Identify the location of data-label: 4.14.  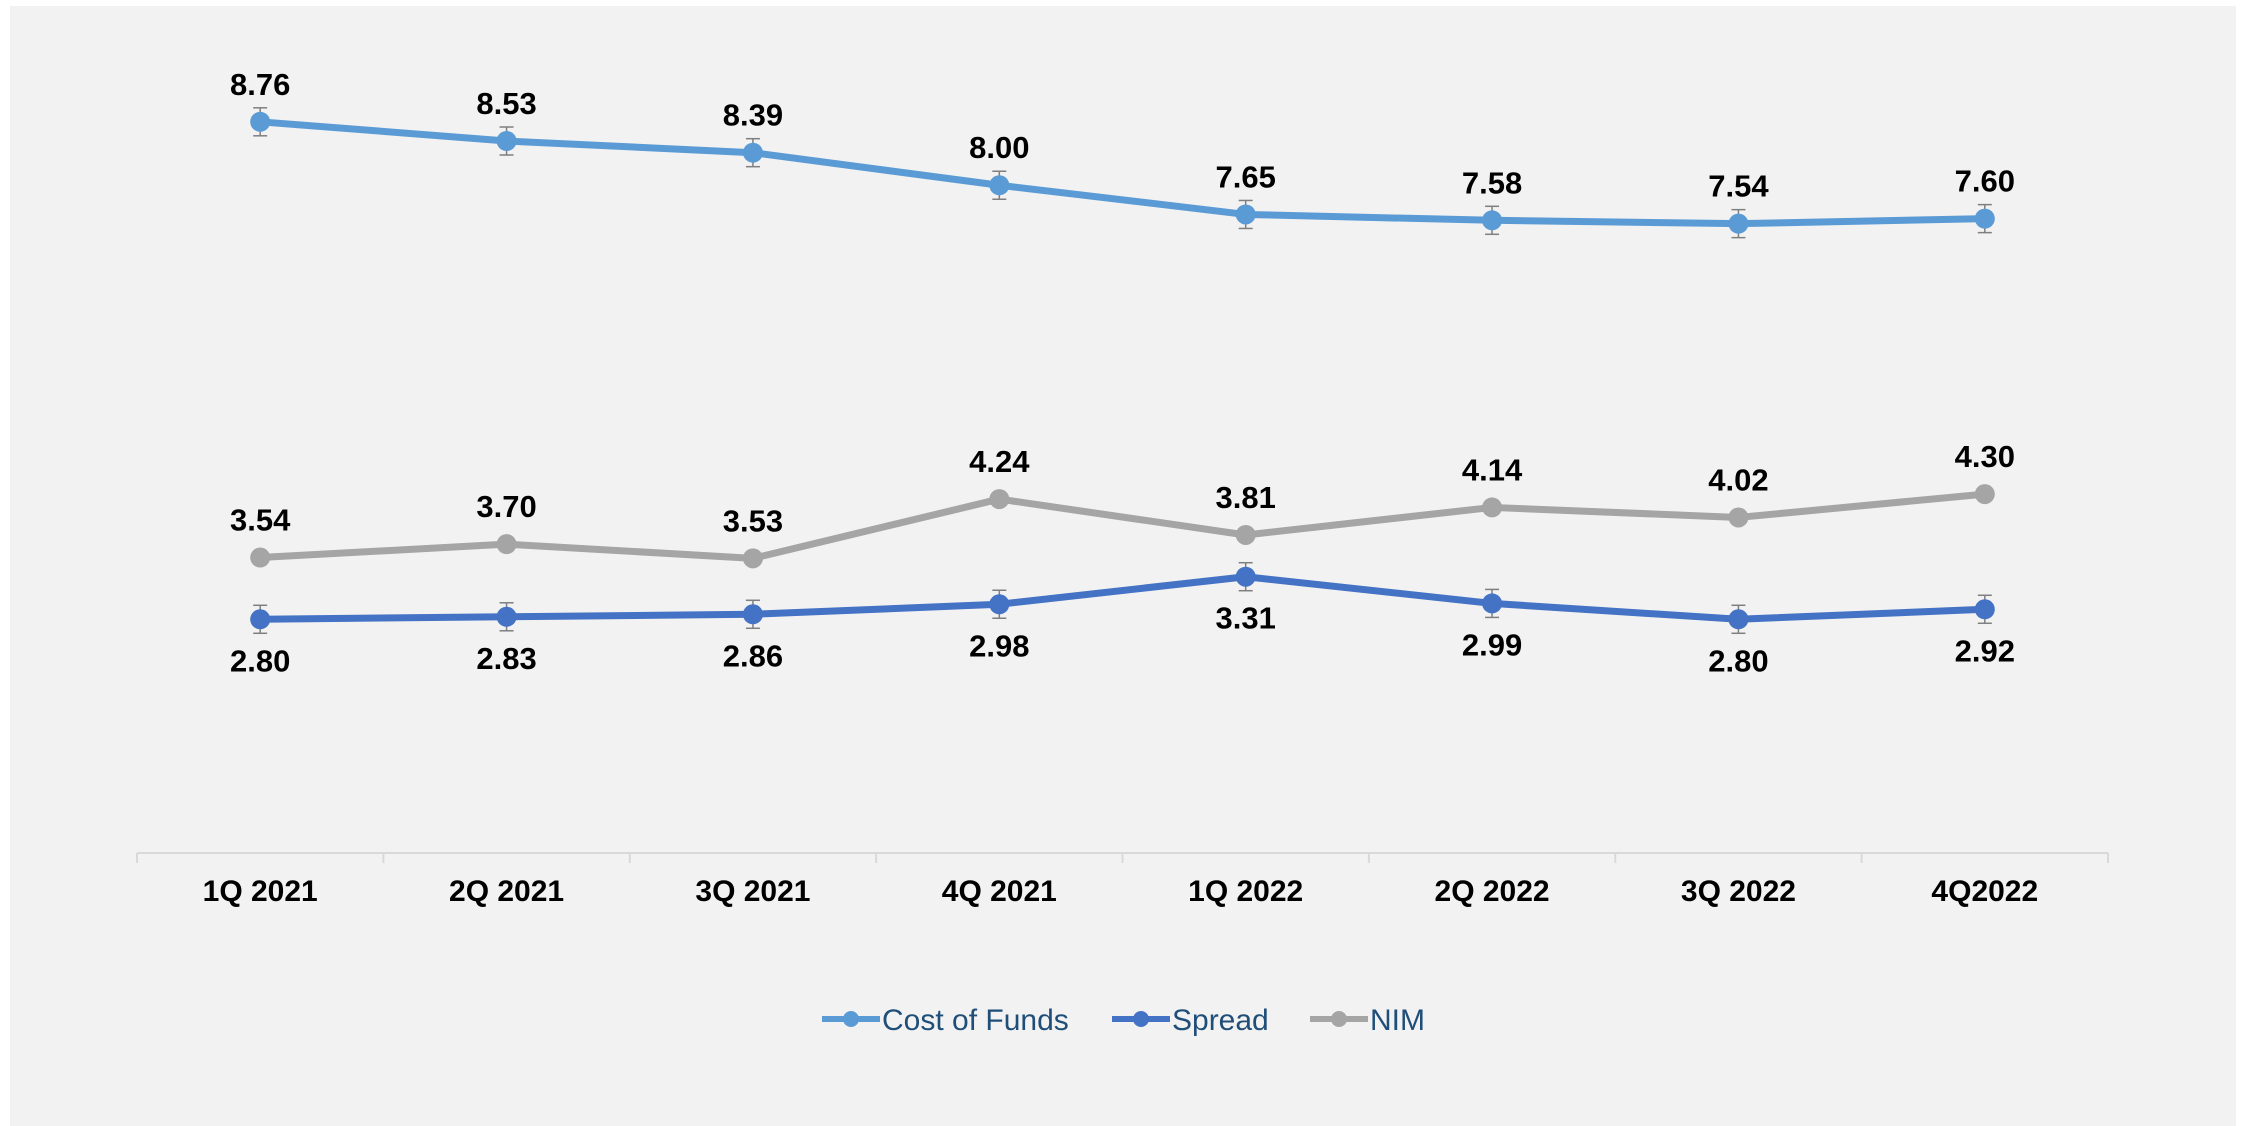
(1492, 469).